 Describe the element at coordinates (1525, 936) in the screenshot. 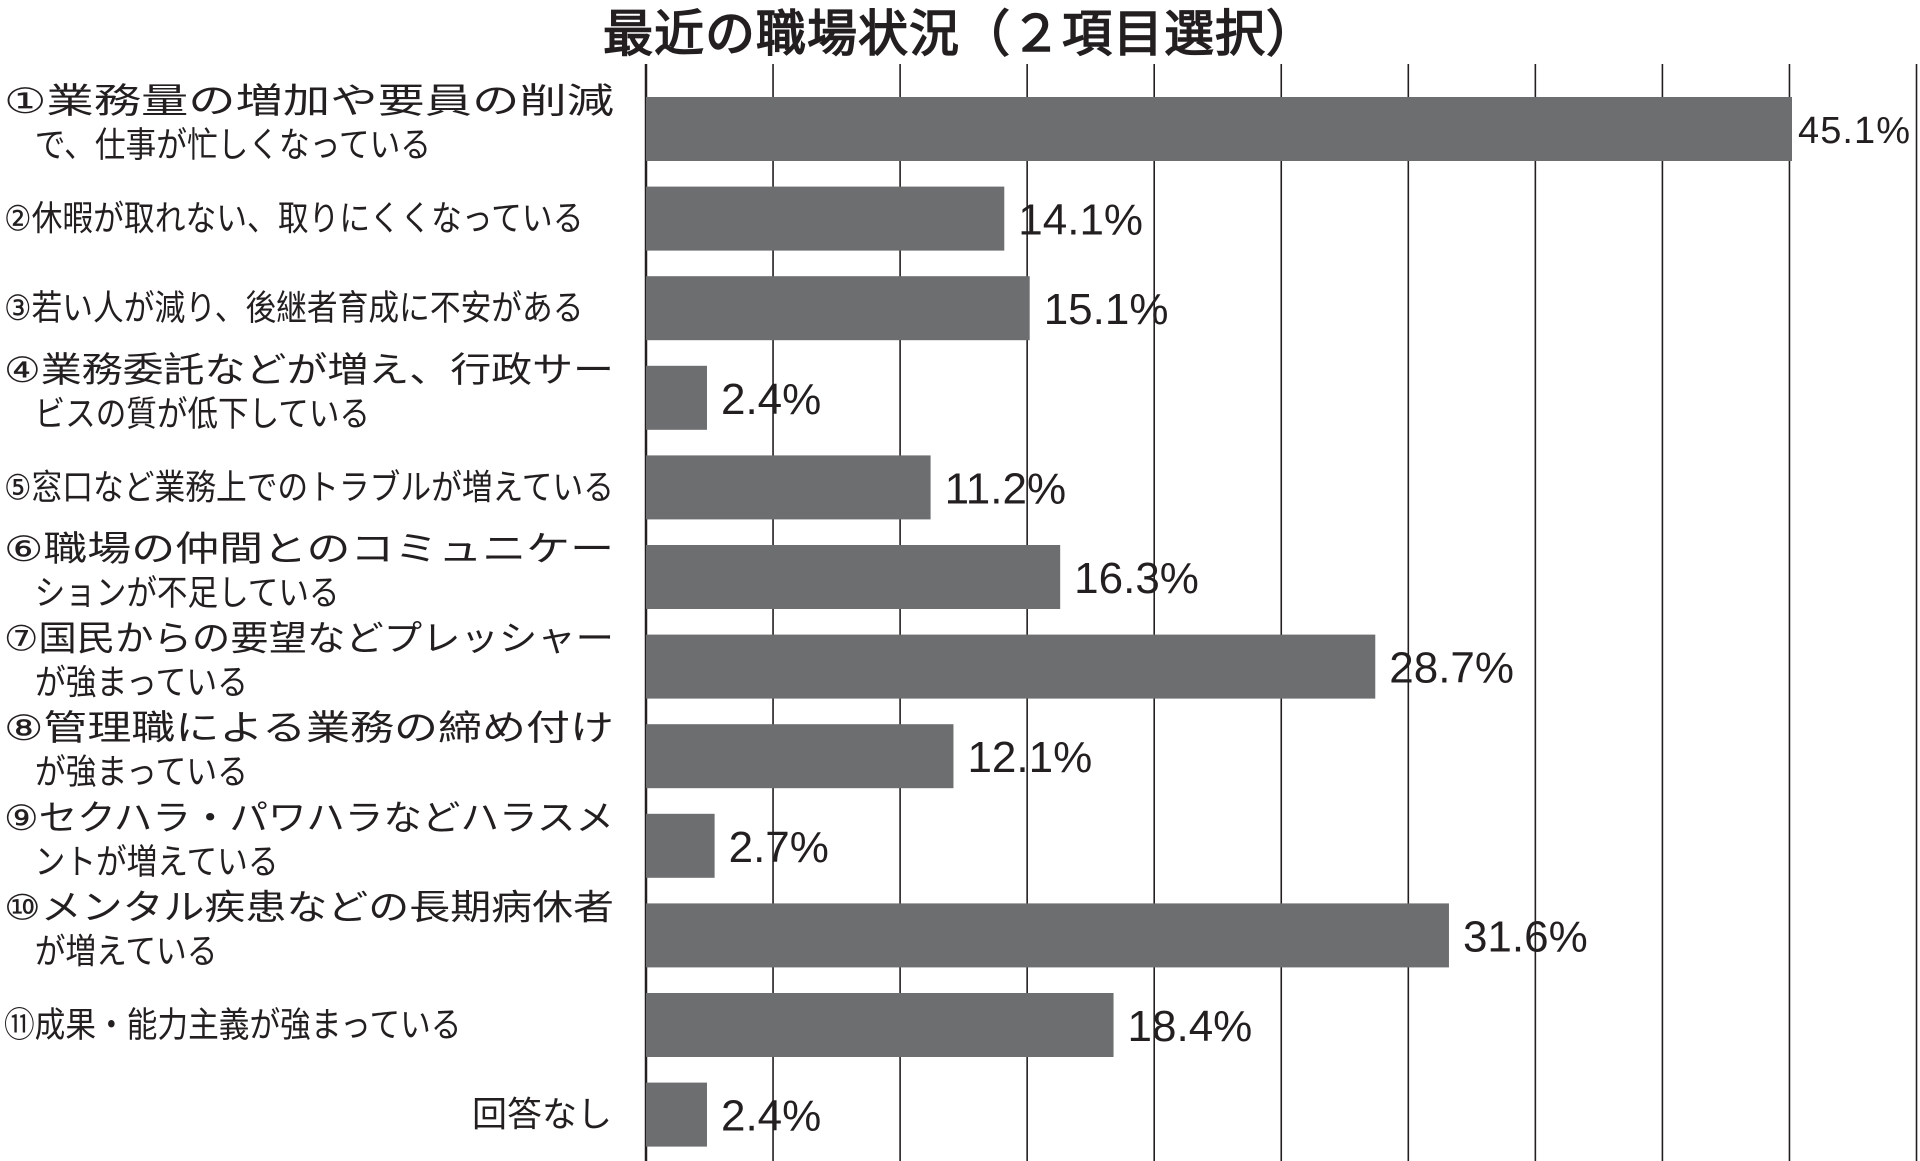

I see `value-label: 31.6%` at that location.